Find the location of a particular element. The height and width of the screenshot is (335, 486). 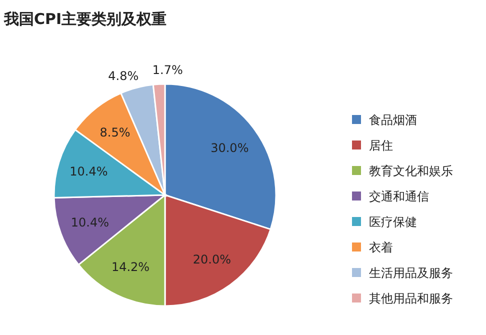

data-label: 30.0% is located at coordinates (229, 148).